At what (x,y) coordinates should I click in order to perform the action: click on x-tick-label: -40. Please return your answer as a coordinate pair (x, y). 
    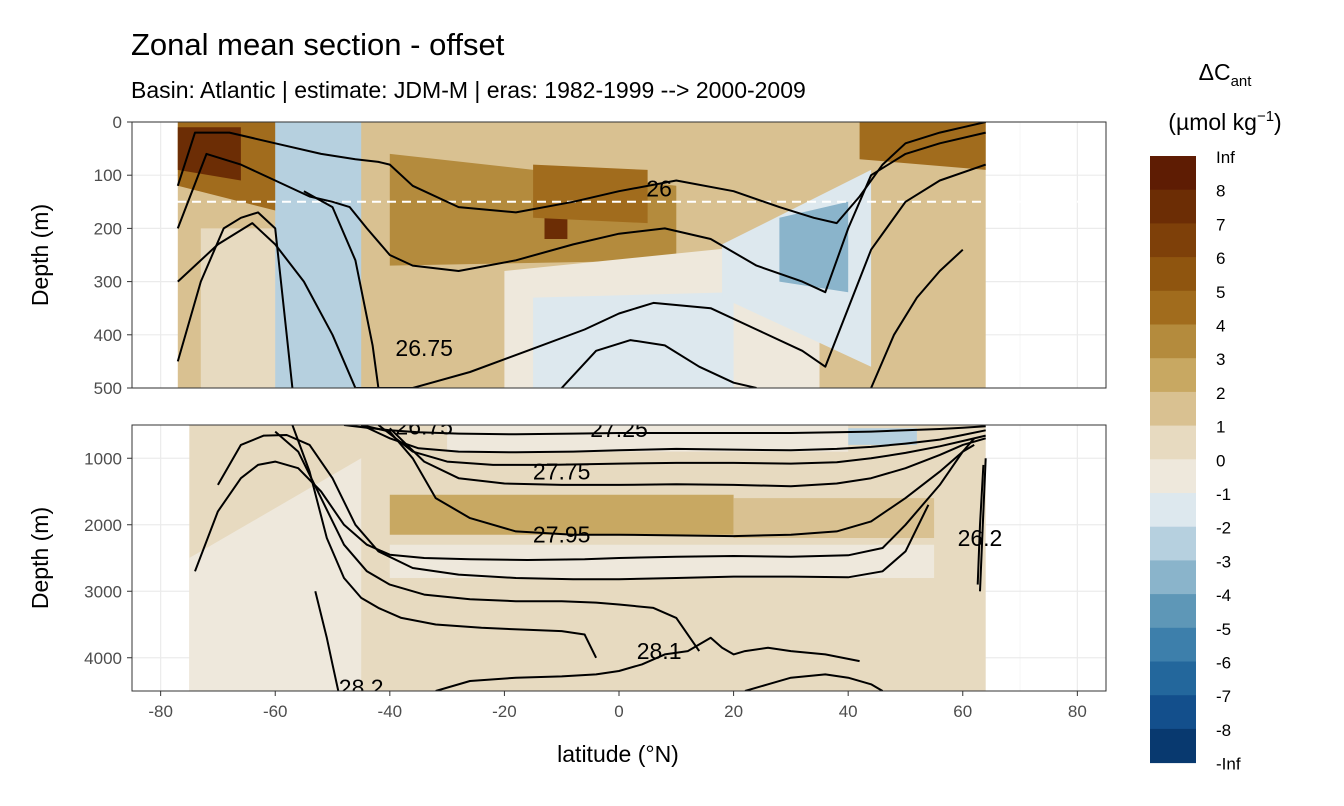
    Looking at the image, I should click on (390, 711).